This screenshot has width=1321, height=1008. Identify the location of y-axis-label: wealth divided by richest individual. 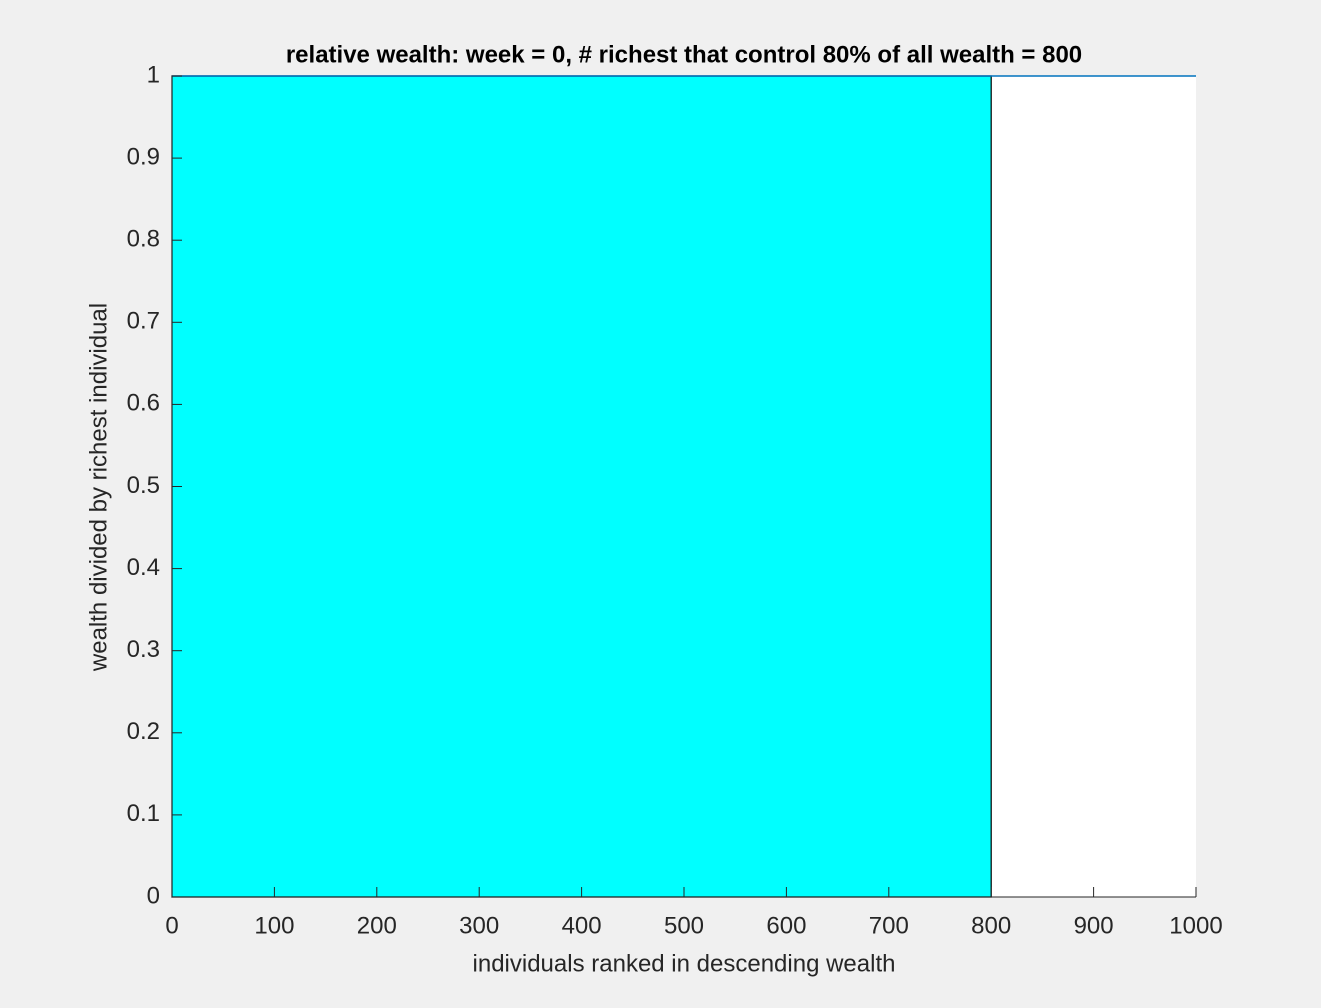
(98, 487).